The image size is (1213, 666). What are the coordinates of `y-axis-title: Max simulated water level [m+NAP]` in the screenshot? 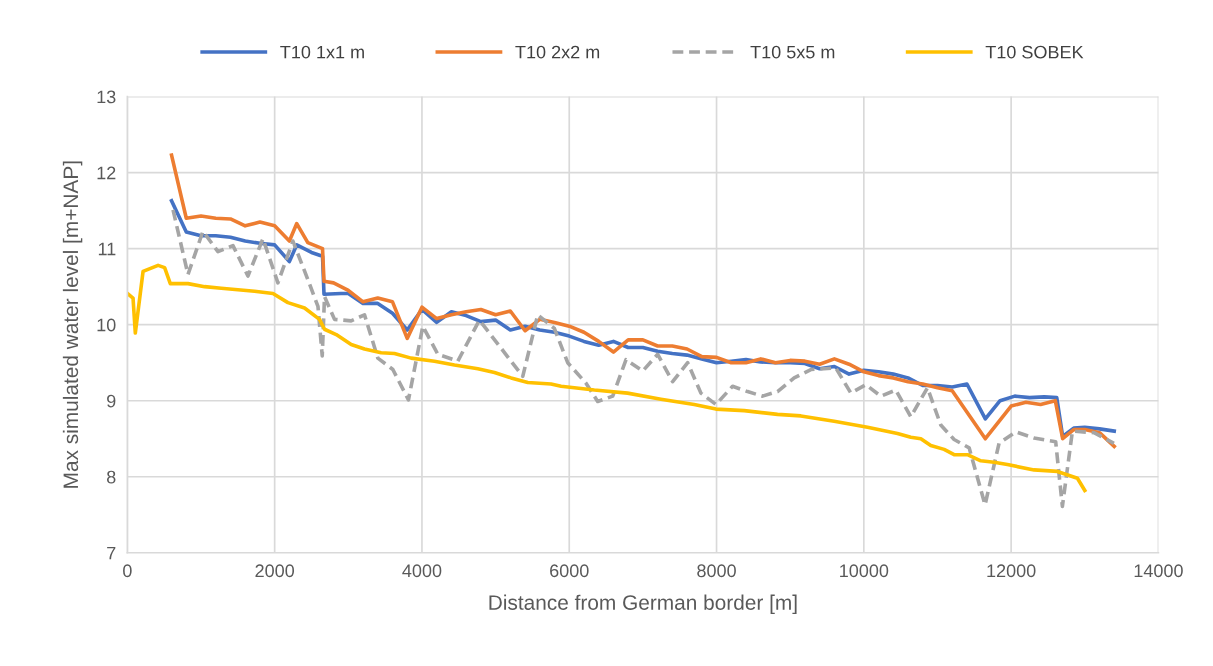 It's located at (72, 324).